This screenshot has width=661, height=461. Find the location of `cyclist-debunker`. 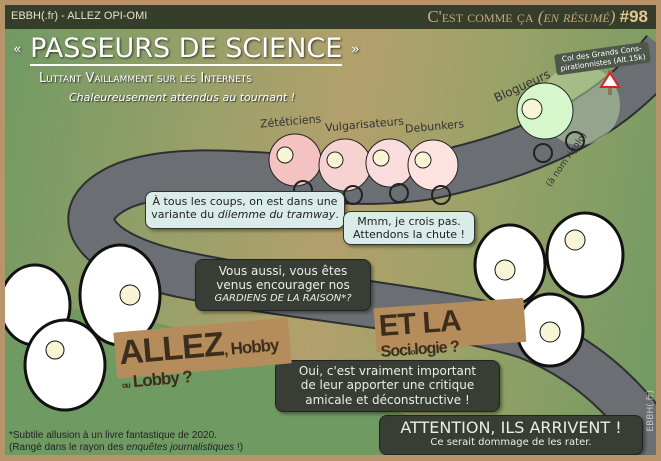

cyclist-debunker is located at coordinates (433, 172).